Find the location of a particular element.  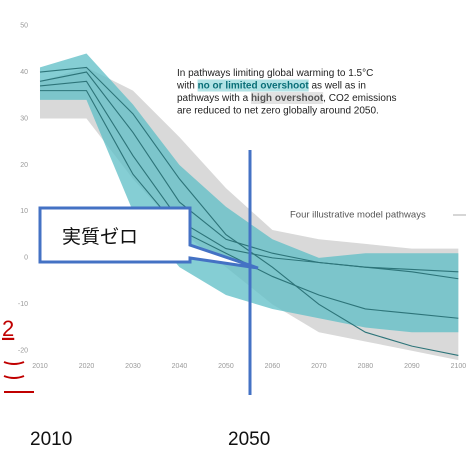

y-tick-label: 10 is located at coordinates (24, 211).